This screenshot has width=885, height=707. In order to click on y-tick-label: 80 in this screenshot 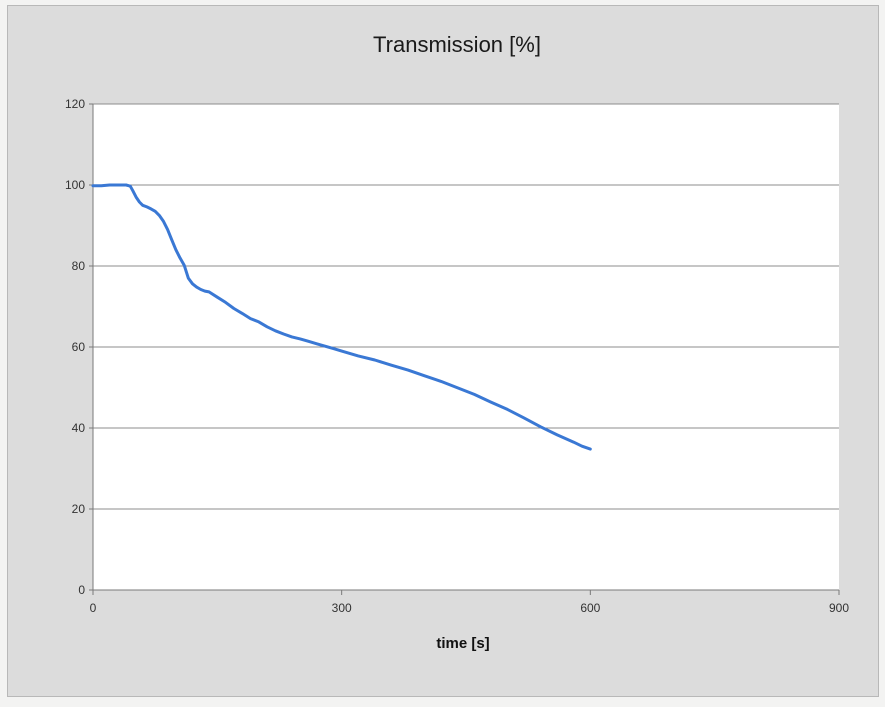, I will do `click(79, 266)`.